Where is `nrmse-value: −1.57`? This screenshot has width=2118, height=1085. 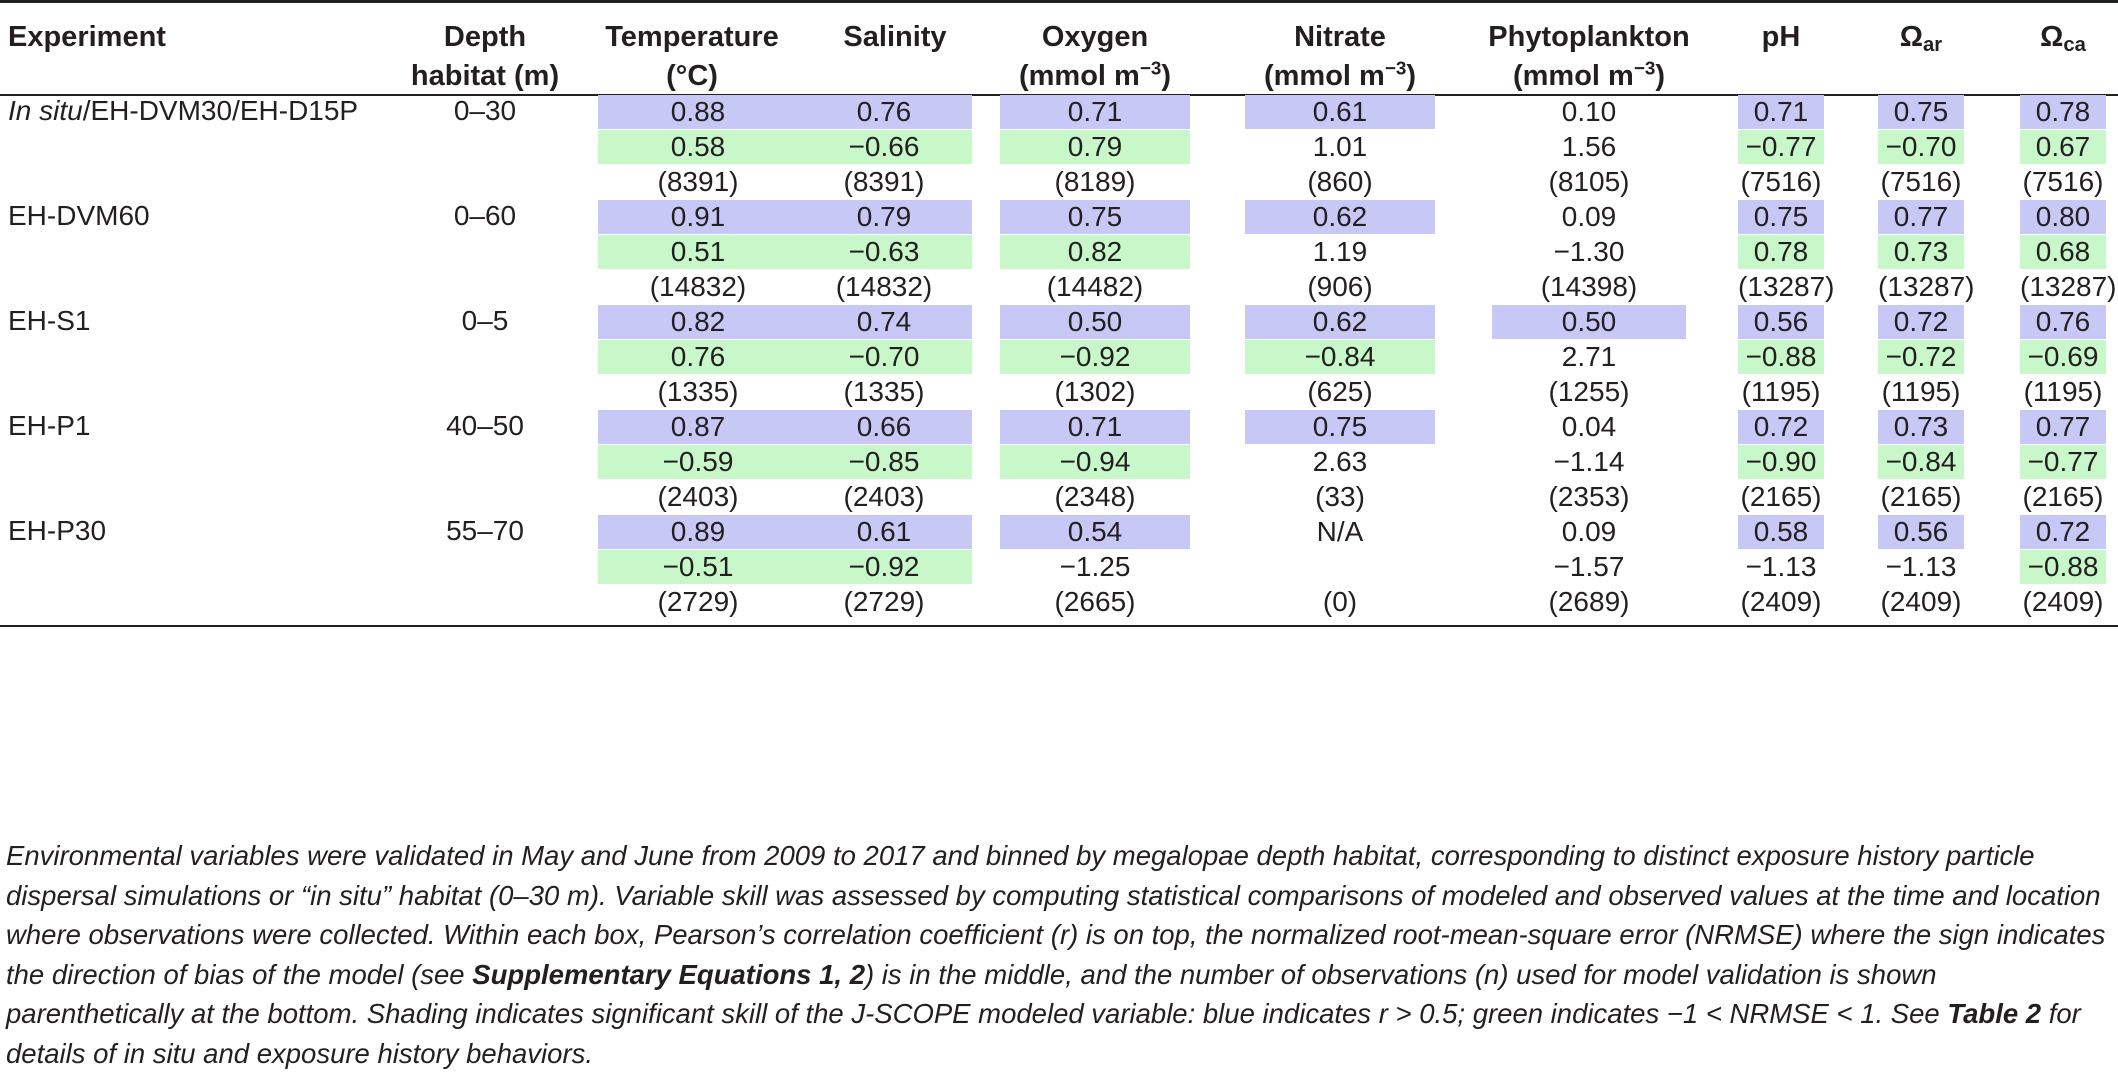 nrmse-value: −1.57 is located at coordinates (1589, 566).